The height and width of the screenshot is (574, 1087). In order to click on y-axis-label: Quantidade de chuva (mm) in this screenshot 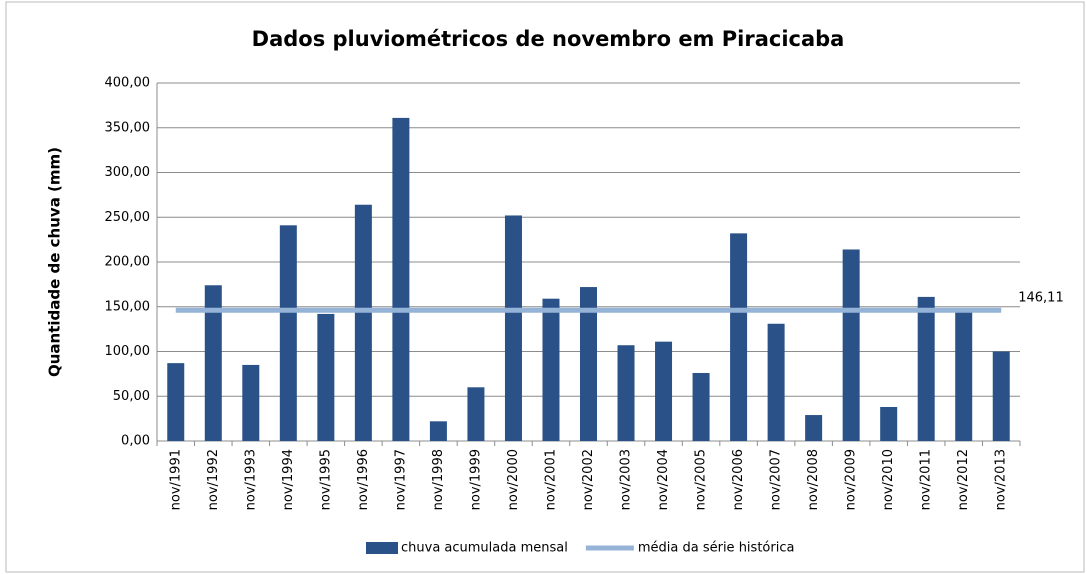, I will do `click(55, 262)`.